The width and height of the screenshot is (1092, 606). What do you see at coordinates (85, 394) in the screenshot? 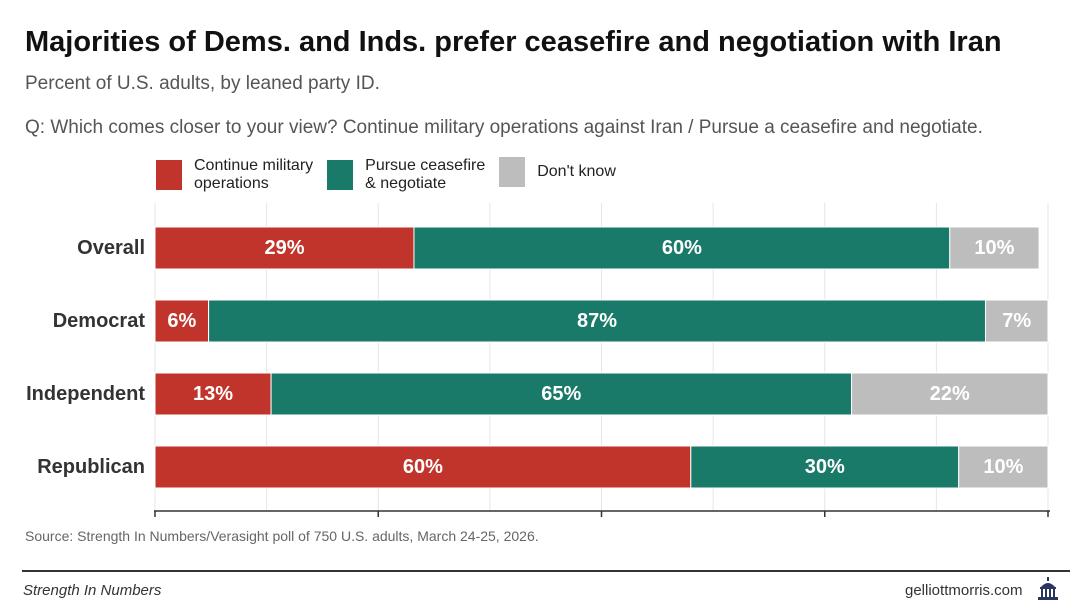
I see `category-label-independent: Independent` at bounding box center [85, 394].